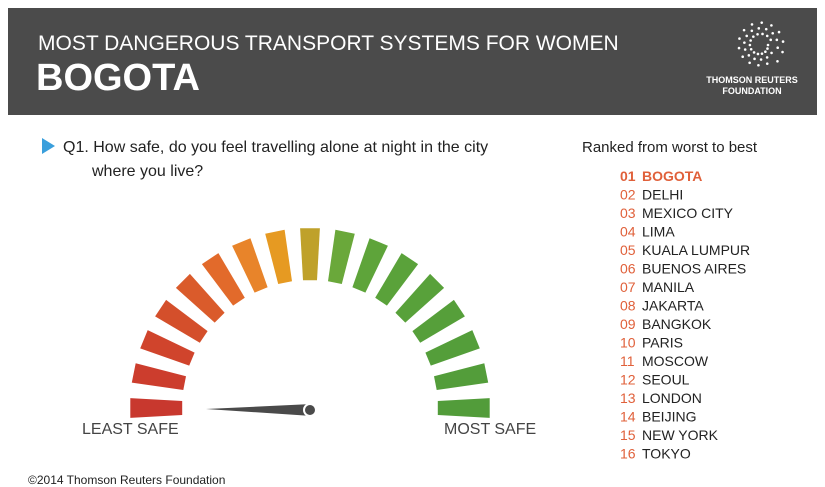  Describe the element at coordinates (118, 78) in the screenshot. I see `header-title: BOGOTA` at that location.